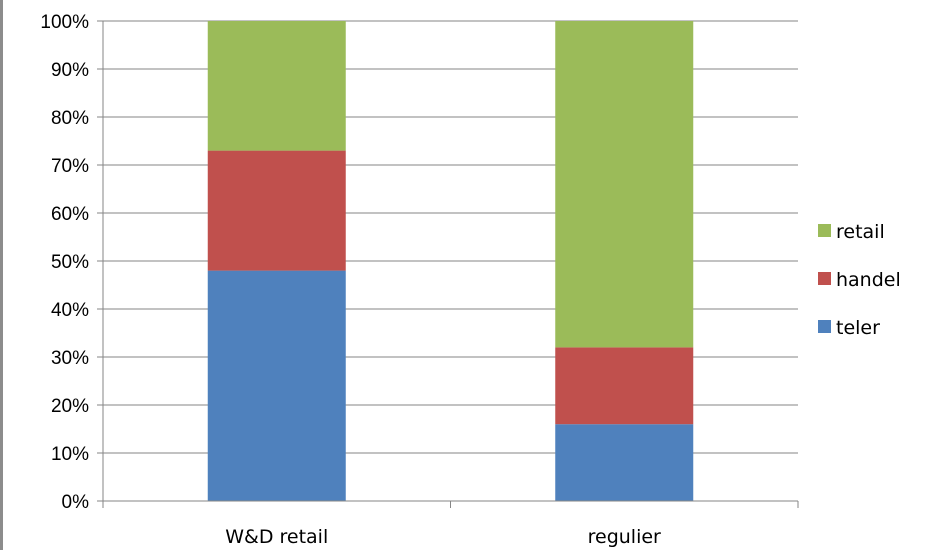 This screenshot has height=550, width=942. I want to click on y-tick-label-10: 10%, so click(70, 454).